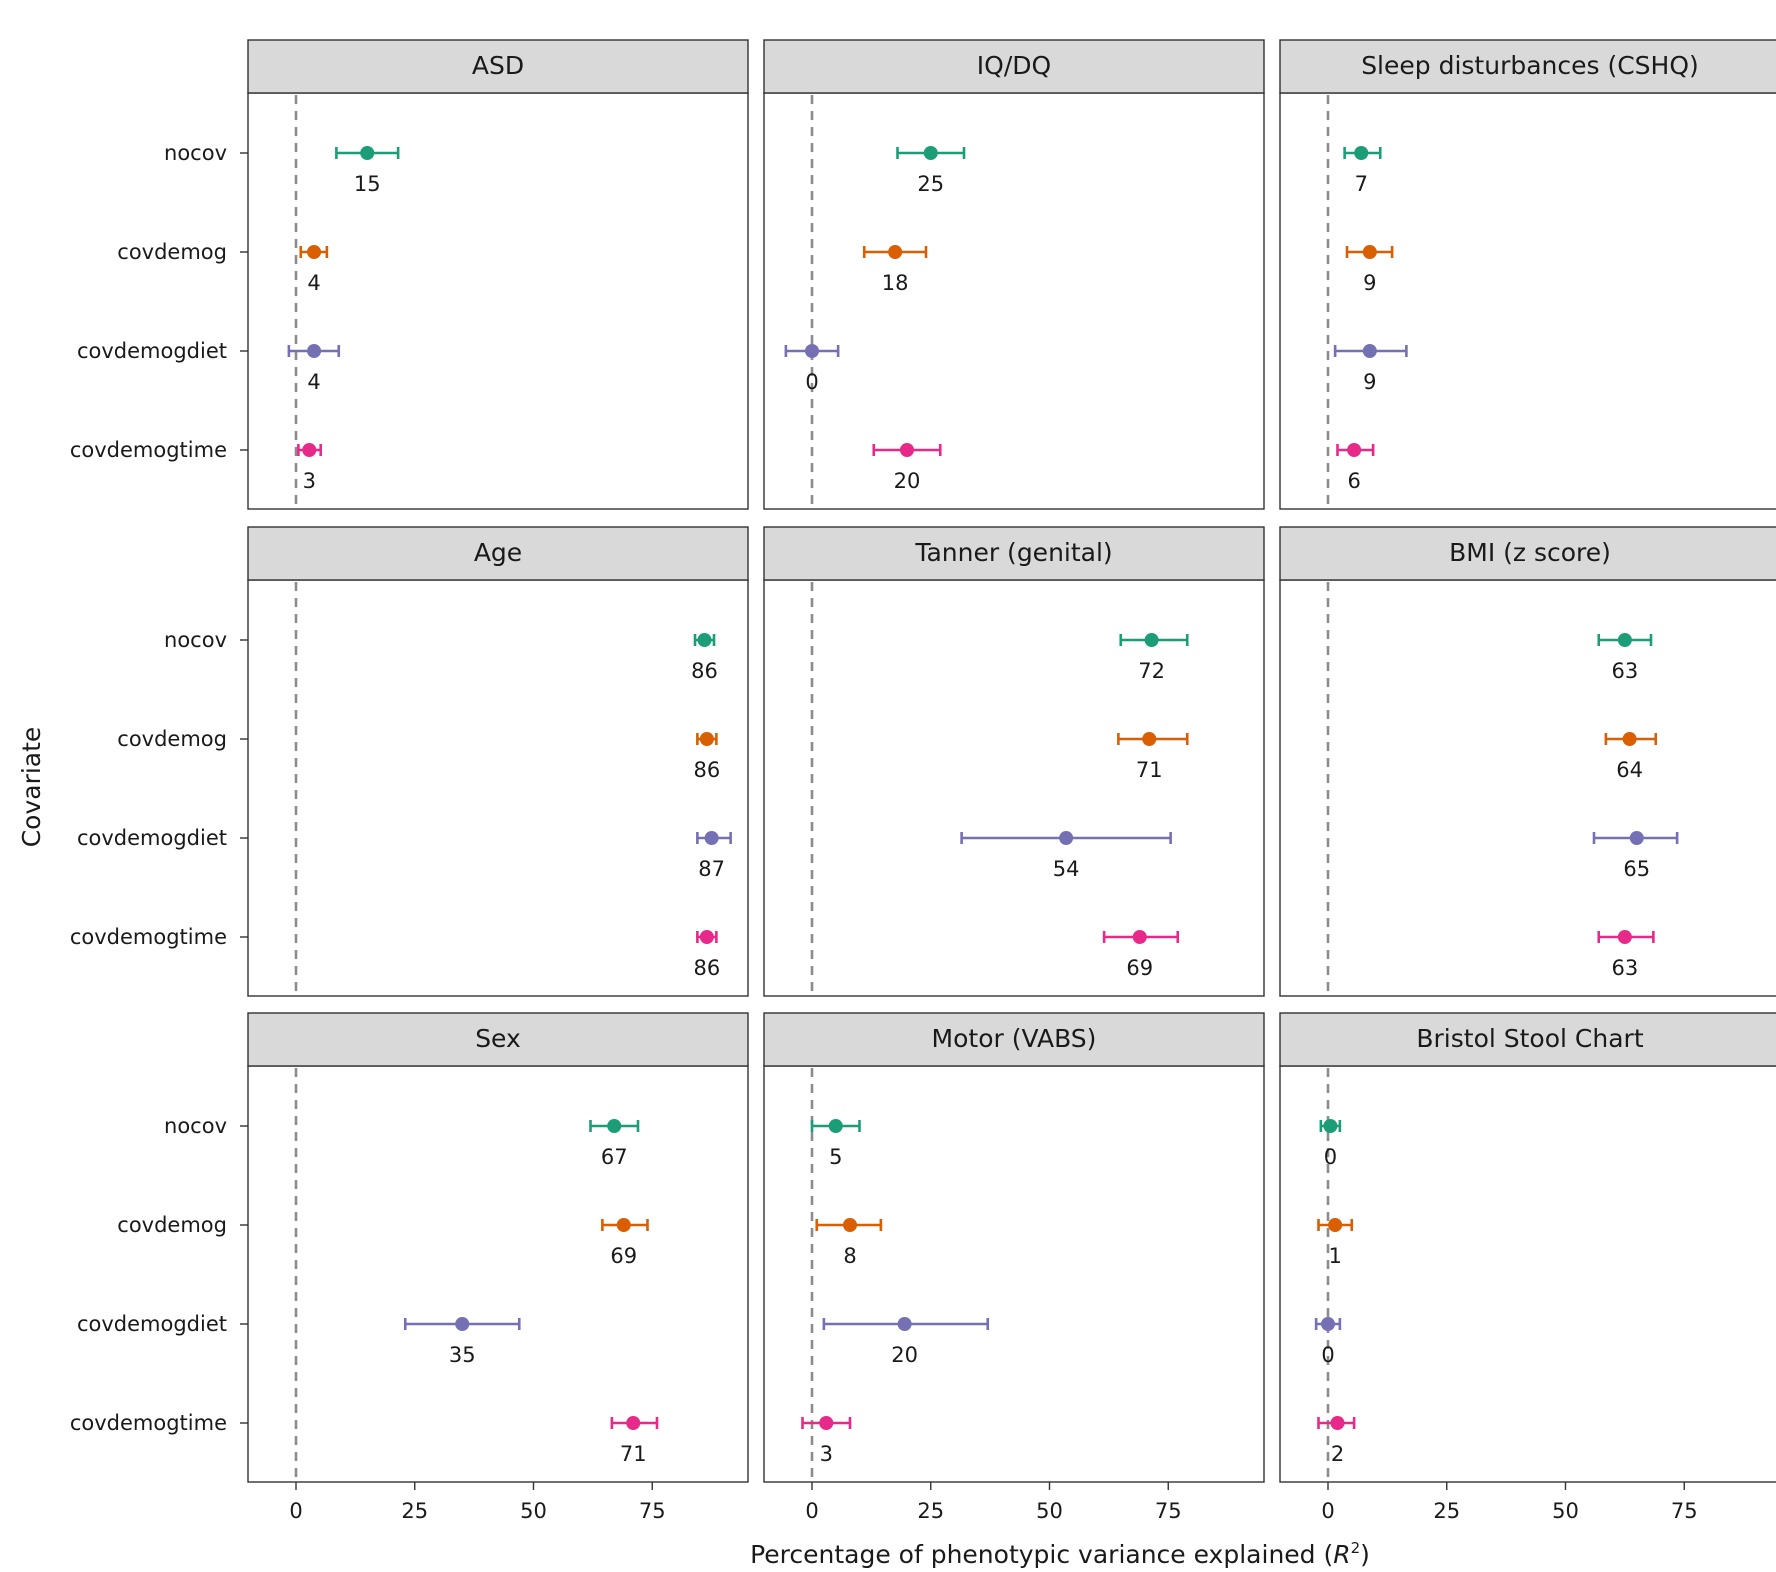 The height and width of the screenshot is (1572, 1776). What do you see at coordinates (498, 274) in the screenshot?
I see `panel-asd: ASD 15 4 4 3` at bounding box center [498, 274].